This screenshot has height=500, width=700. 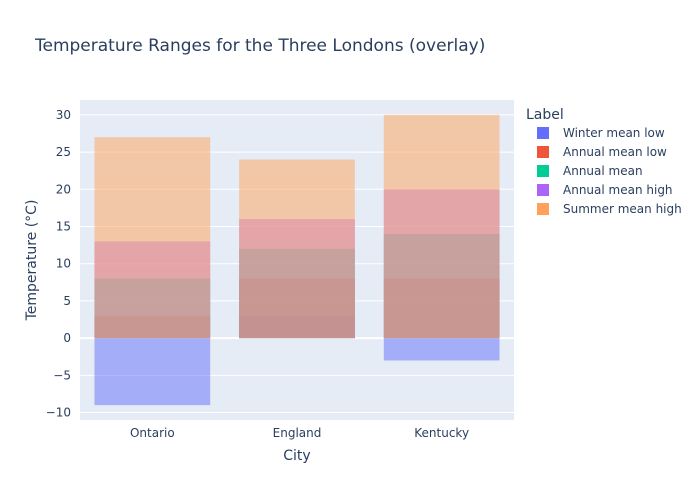 What do you see at coordinates (603, 171) in the screenshot?
I see `legend-label: Annual mean` at bounding box center [603, 171].